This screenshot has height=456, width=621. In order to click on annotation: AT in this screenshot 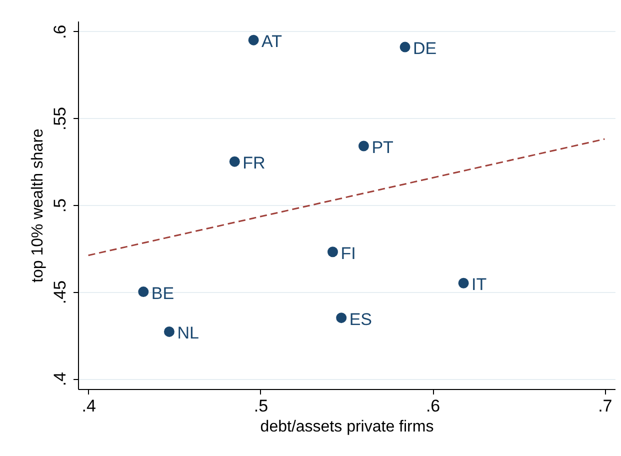, I will do `click(272, 42)`.